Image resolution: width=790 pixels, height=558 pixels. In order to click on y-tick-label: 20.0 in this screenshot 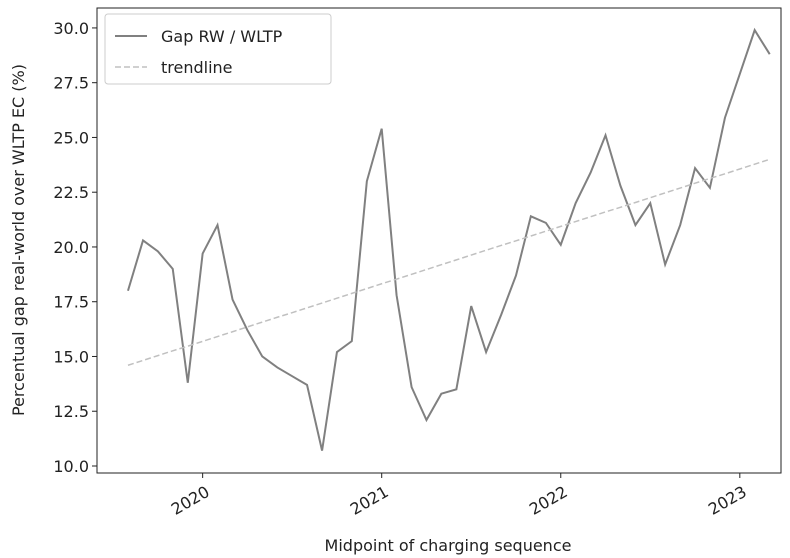, I will do `click(71, 247)`.